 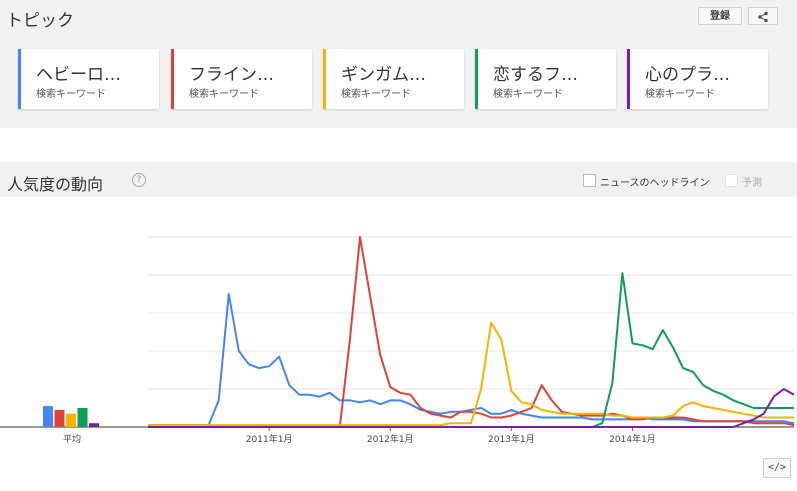 I want to click on topic-card: ヘビーロ… 検索キーワード, so click(x=88, y=79).